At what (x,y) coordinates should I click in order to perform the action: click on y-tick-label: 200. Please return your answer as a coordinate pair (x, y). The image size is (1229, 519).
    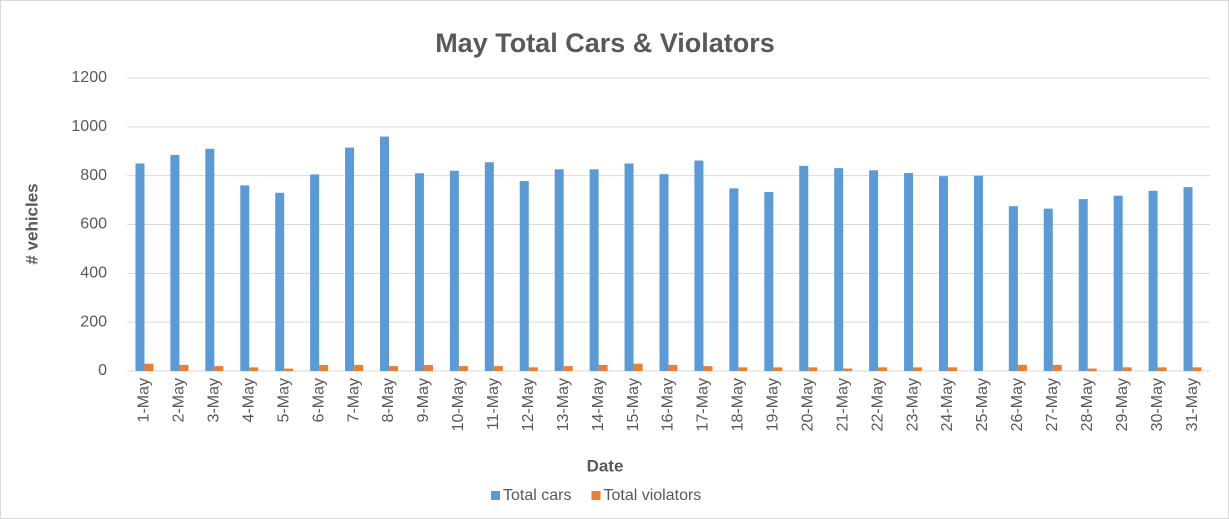
    Looking at the image, I should click on (93, 321).